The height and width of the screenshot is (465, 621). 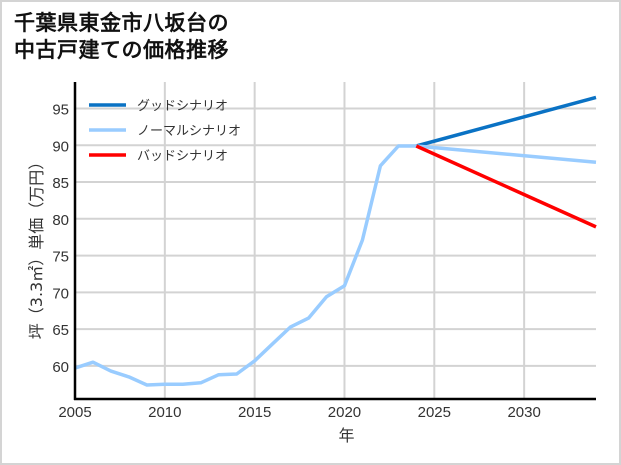 What do you see at coordinates (74, 412) in the screenshot?
I see `x-tick-label: 2005` at bounding box center [74, 412].